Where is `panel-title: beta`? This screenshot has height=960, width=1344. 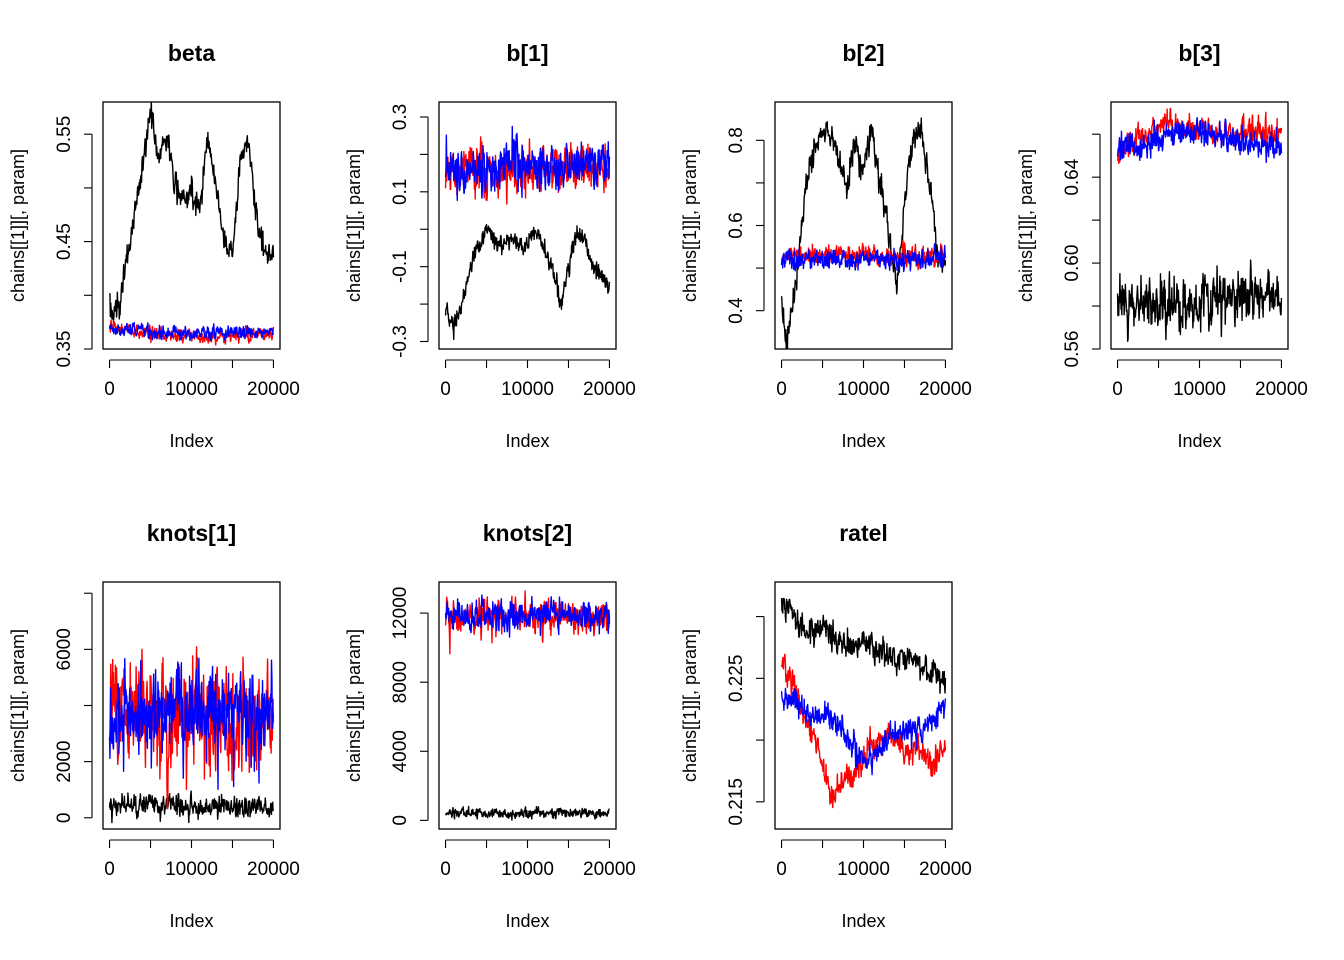 panel-title: beta is located at coordinates (192, 53).